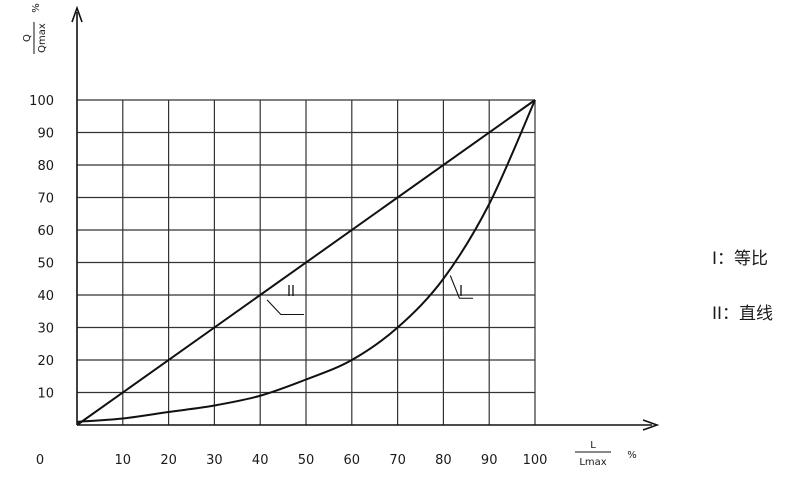 The width and height of the screenshot is (806, 478). What do you see at coordinates (285, 307) in the screenshot?
I see `series-label-ii-leader` at bounding box center [285, 307].